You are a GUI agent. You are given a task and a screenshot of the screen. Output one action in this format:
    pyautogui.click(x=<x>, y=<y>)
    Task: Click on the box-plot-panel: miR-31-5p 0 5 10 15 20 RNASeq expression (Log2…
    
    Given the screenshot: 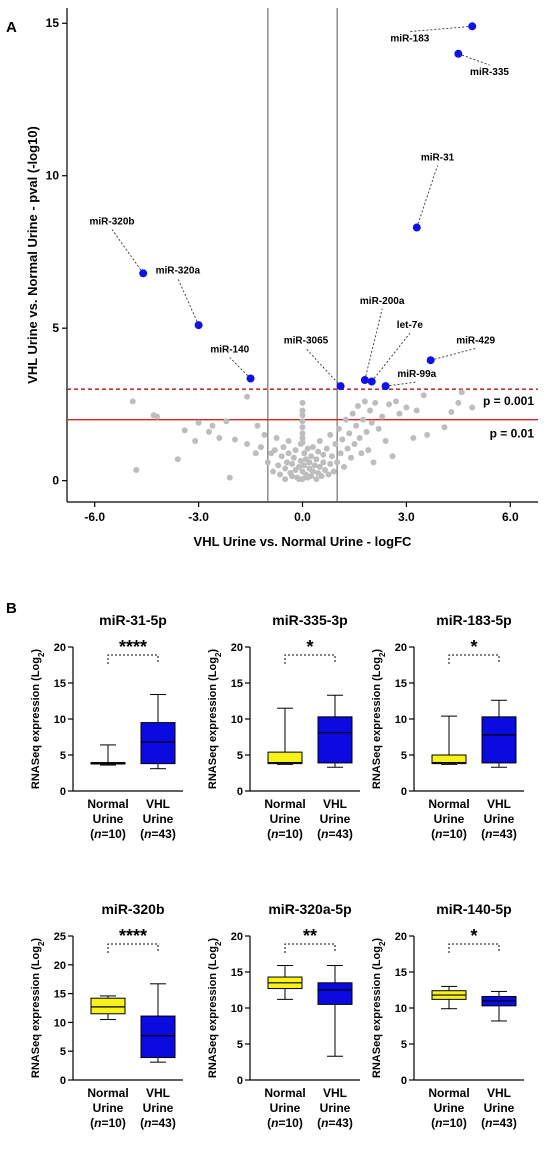 What is the action you would take?
    pyautogui.click(x=106, y=726)
    